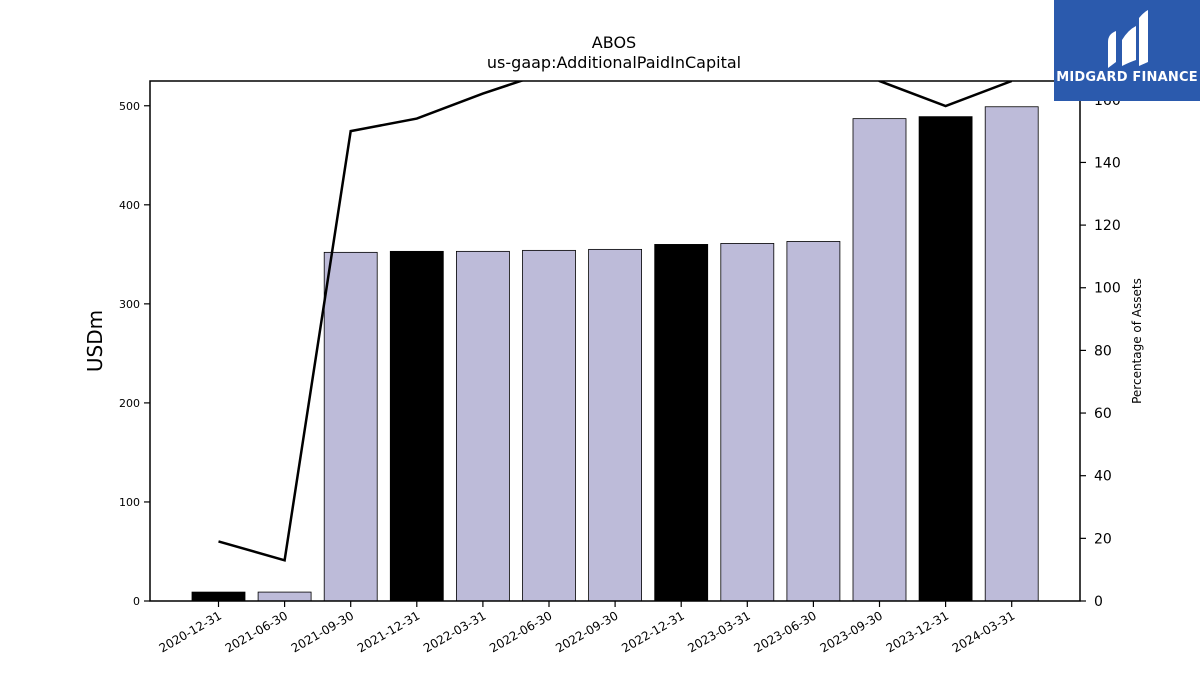 This screenshot has height=675, width=1200. I want to click on left-tick-label: 200, so click(129, 403).